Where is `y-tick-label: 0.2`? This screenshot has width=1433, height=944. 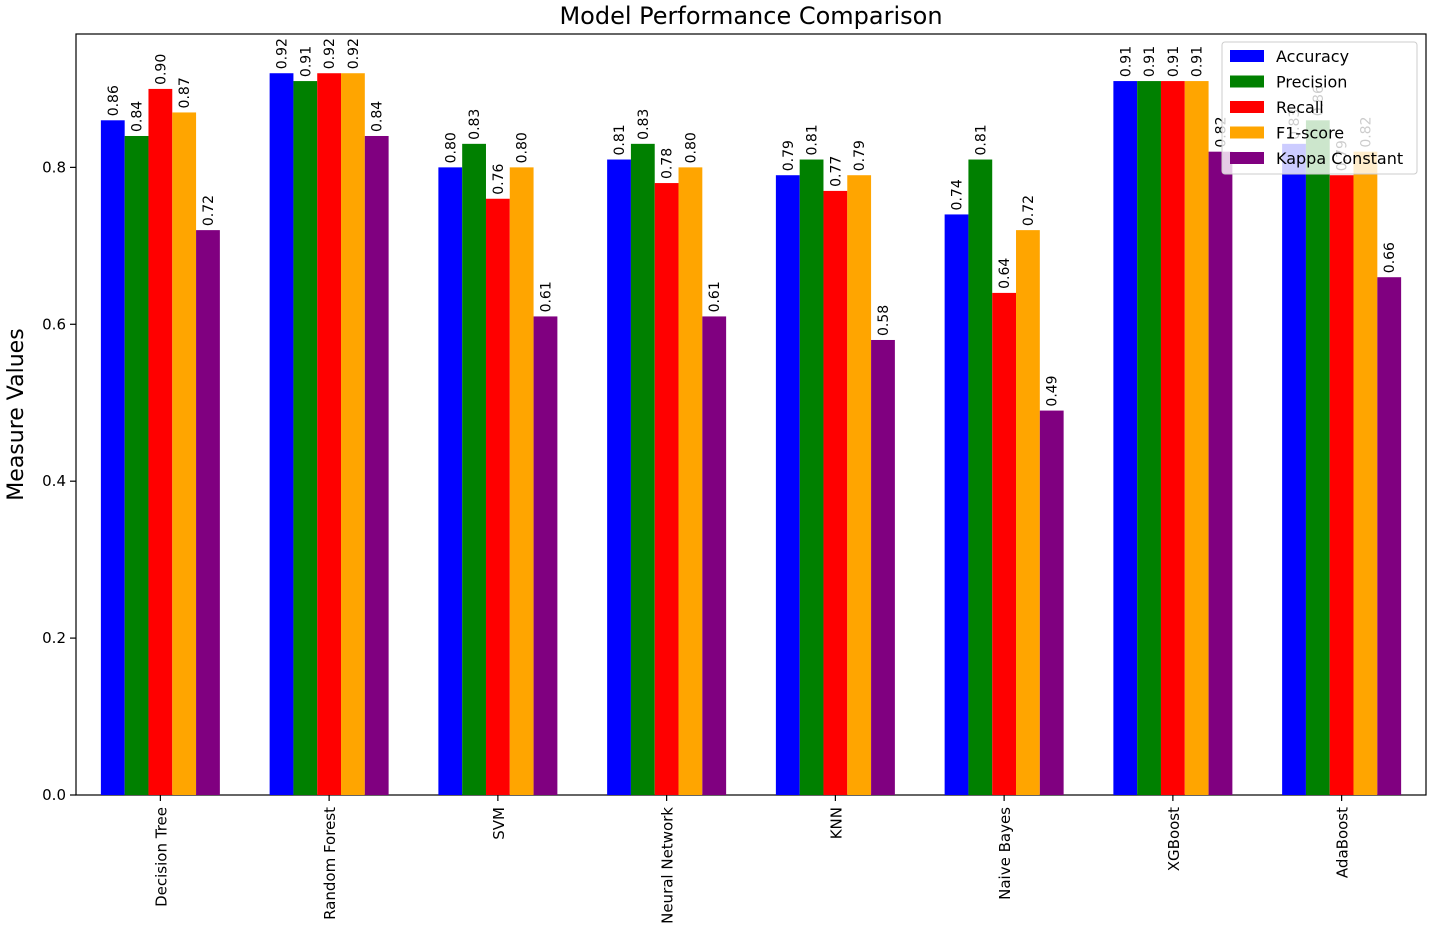
y-tick-label: 0.2 is located at coordinates (54, 638).